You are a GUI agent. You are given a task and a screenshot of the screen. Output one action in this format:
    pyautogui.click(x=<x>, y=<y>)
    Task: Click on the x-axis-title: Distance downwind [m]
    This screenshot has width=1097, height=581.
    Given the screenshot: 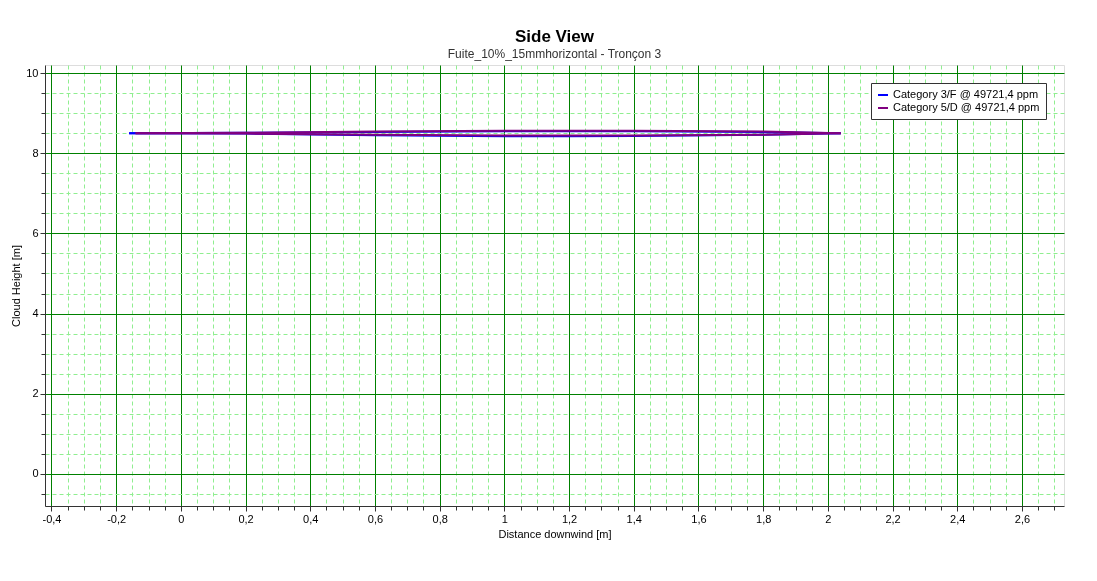 What is the action you would take?
    pyautogui.click(x=555, y=533)
    